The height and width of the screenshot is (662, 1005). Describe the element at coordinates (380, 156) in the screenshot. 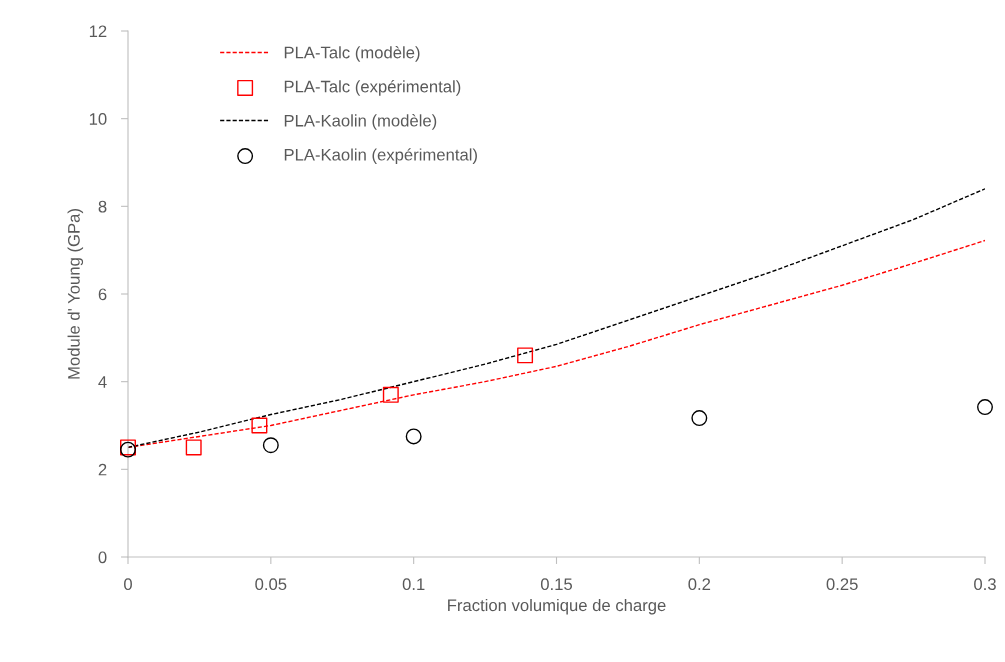

I see `legend-label: PLA-Kaolin (expérimental)` at that location.